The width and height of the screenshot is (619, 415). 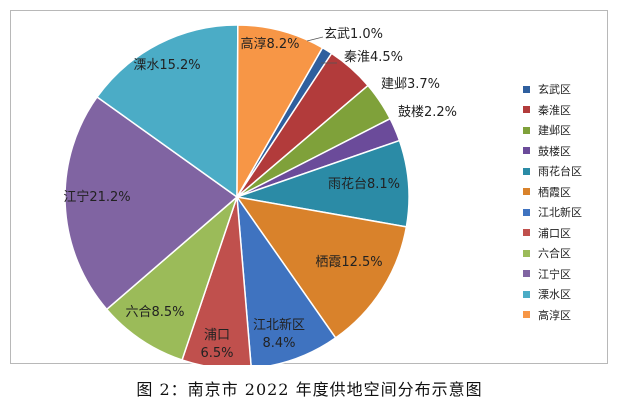 I want to click on legend-label: 玄武区, so click(x=554, y=90).